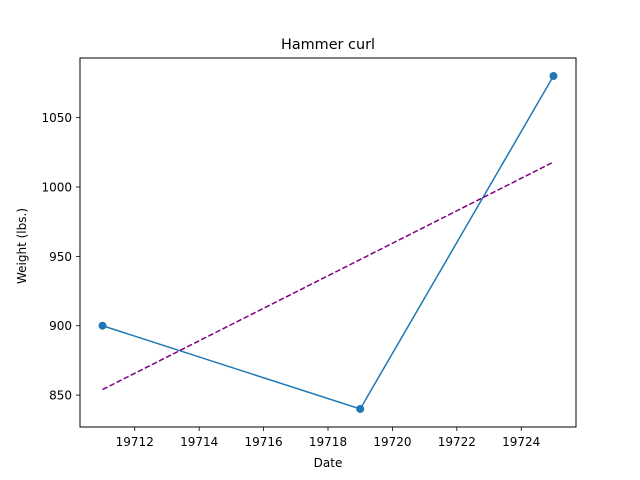 The width and height of the screenshot is (640, 480). I want to click on x-tick-label: 19718, so click(328, 442).